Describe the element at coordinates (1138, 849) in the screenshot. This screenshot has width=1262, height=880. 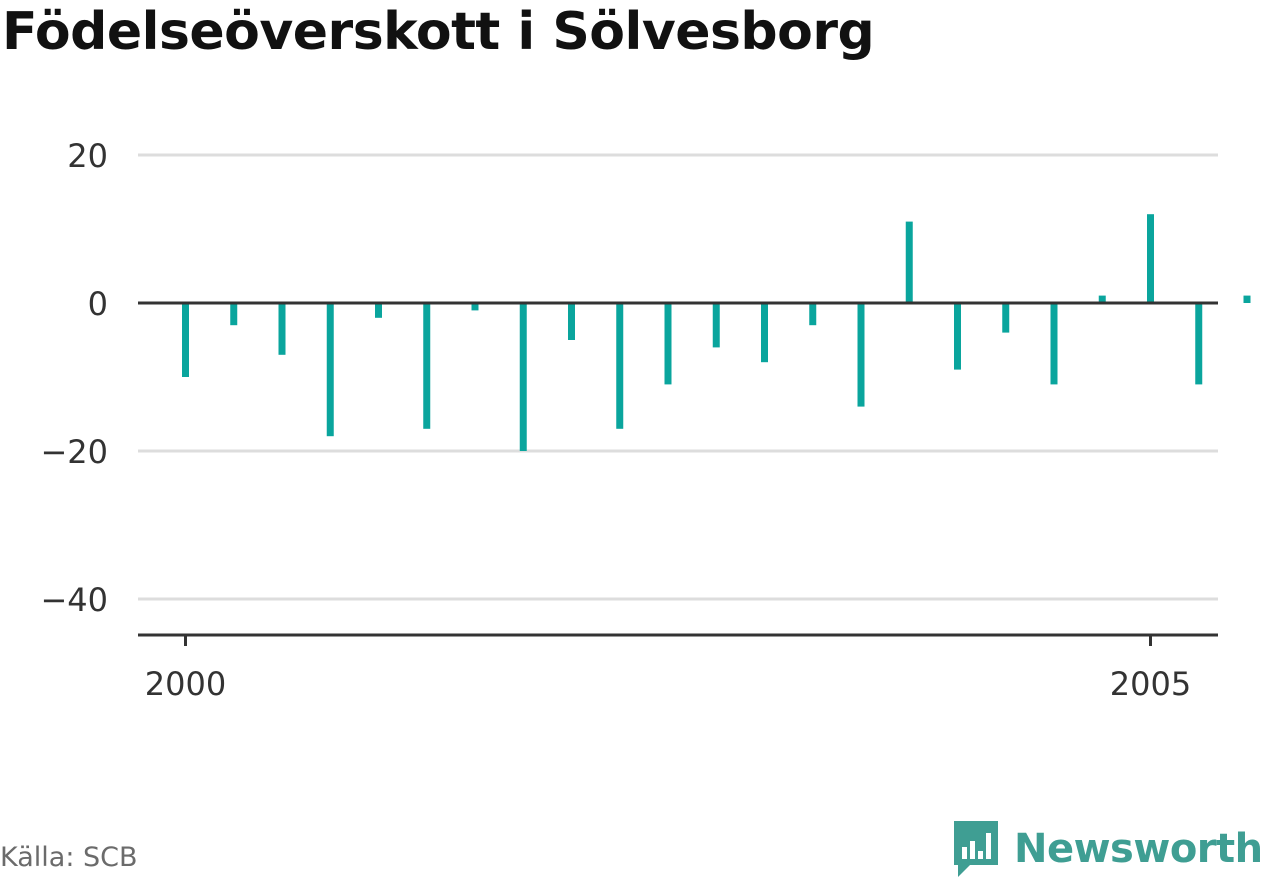
I see `brand-name: Newsworthy` at that location.